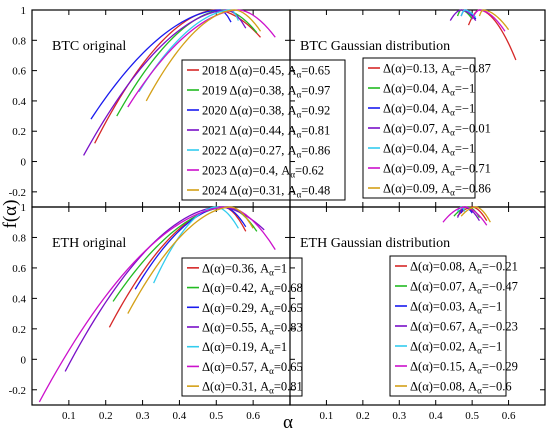 This screenshot has height=433, width=550. I want to click on legend-entry: 2020 Δ(α)=0.38, Aα=0.92, so click(266, 112).